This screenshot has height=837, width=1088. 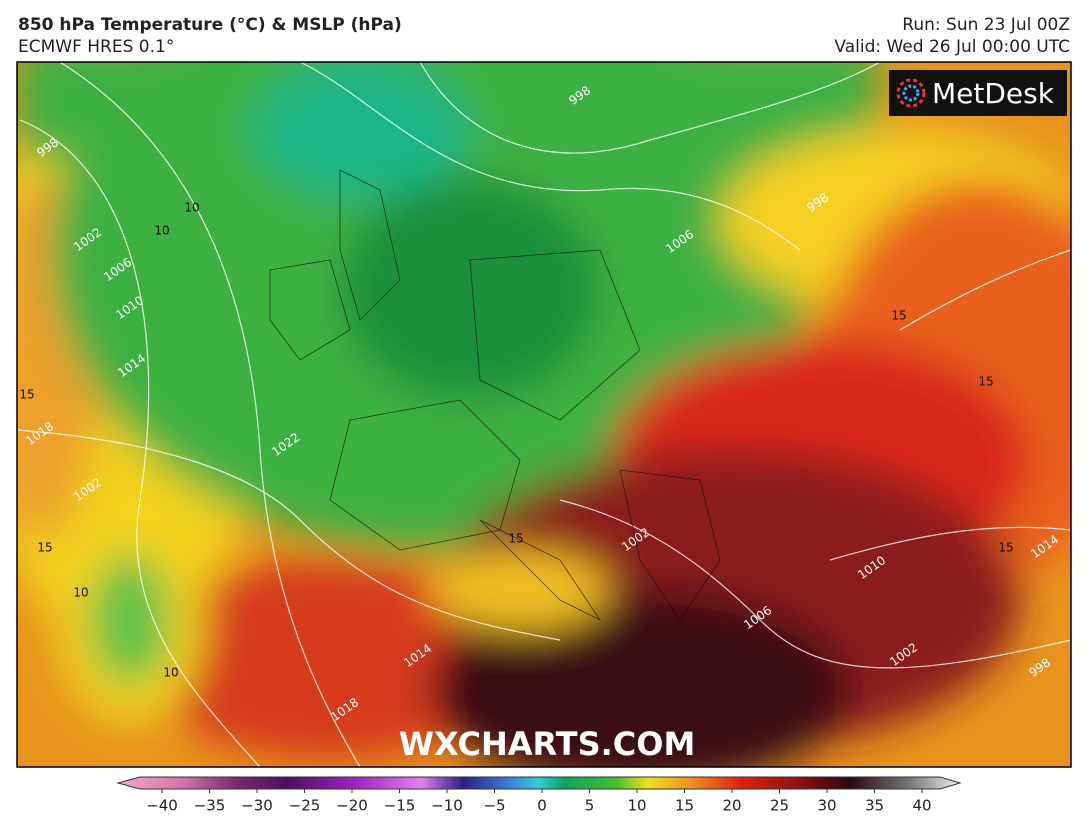 What do you see at coordinates (96, 47) in the screenshot?
I see `subtitle: ECMWF HRES 0.1°` at bounding box center [96, 47].